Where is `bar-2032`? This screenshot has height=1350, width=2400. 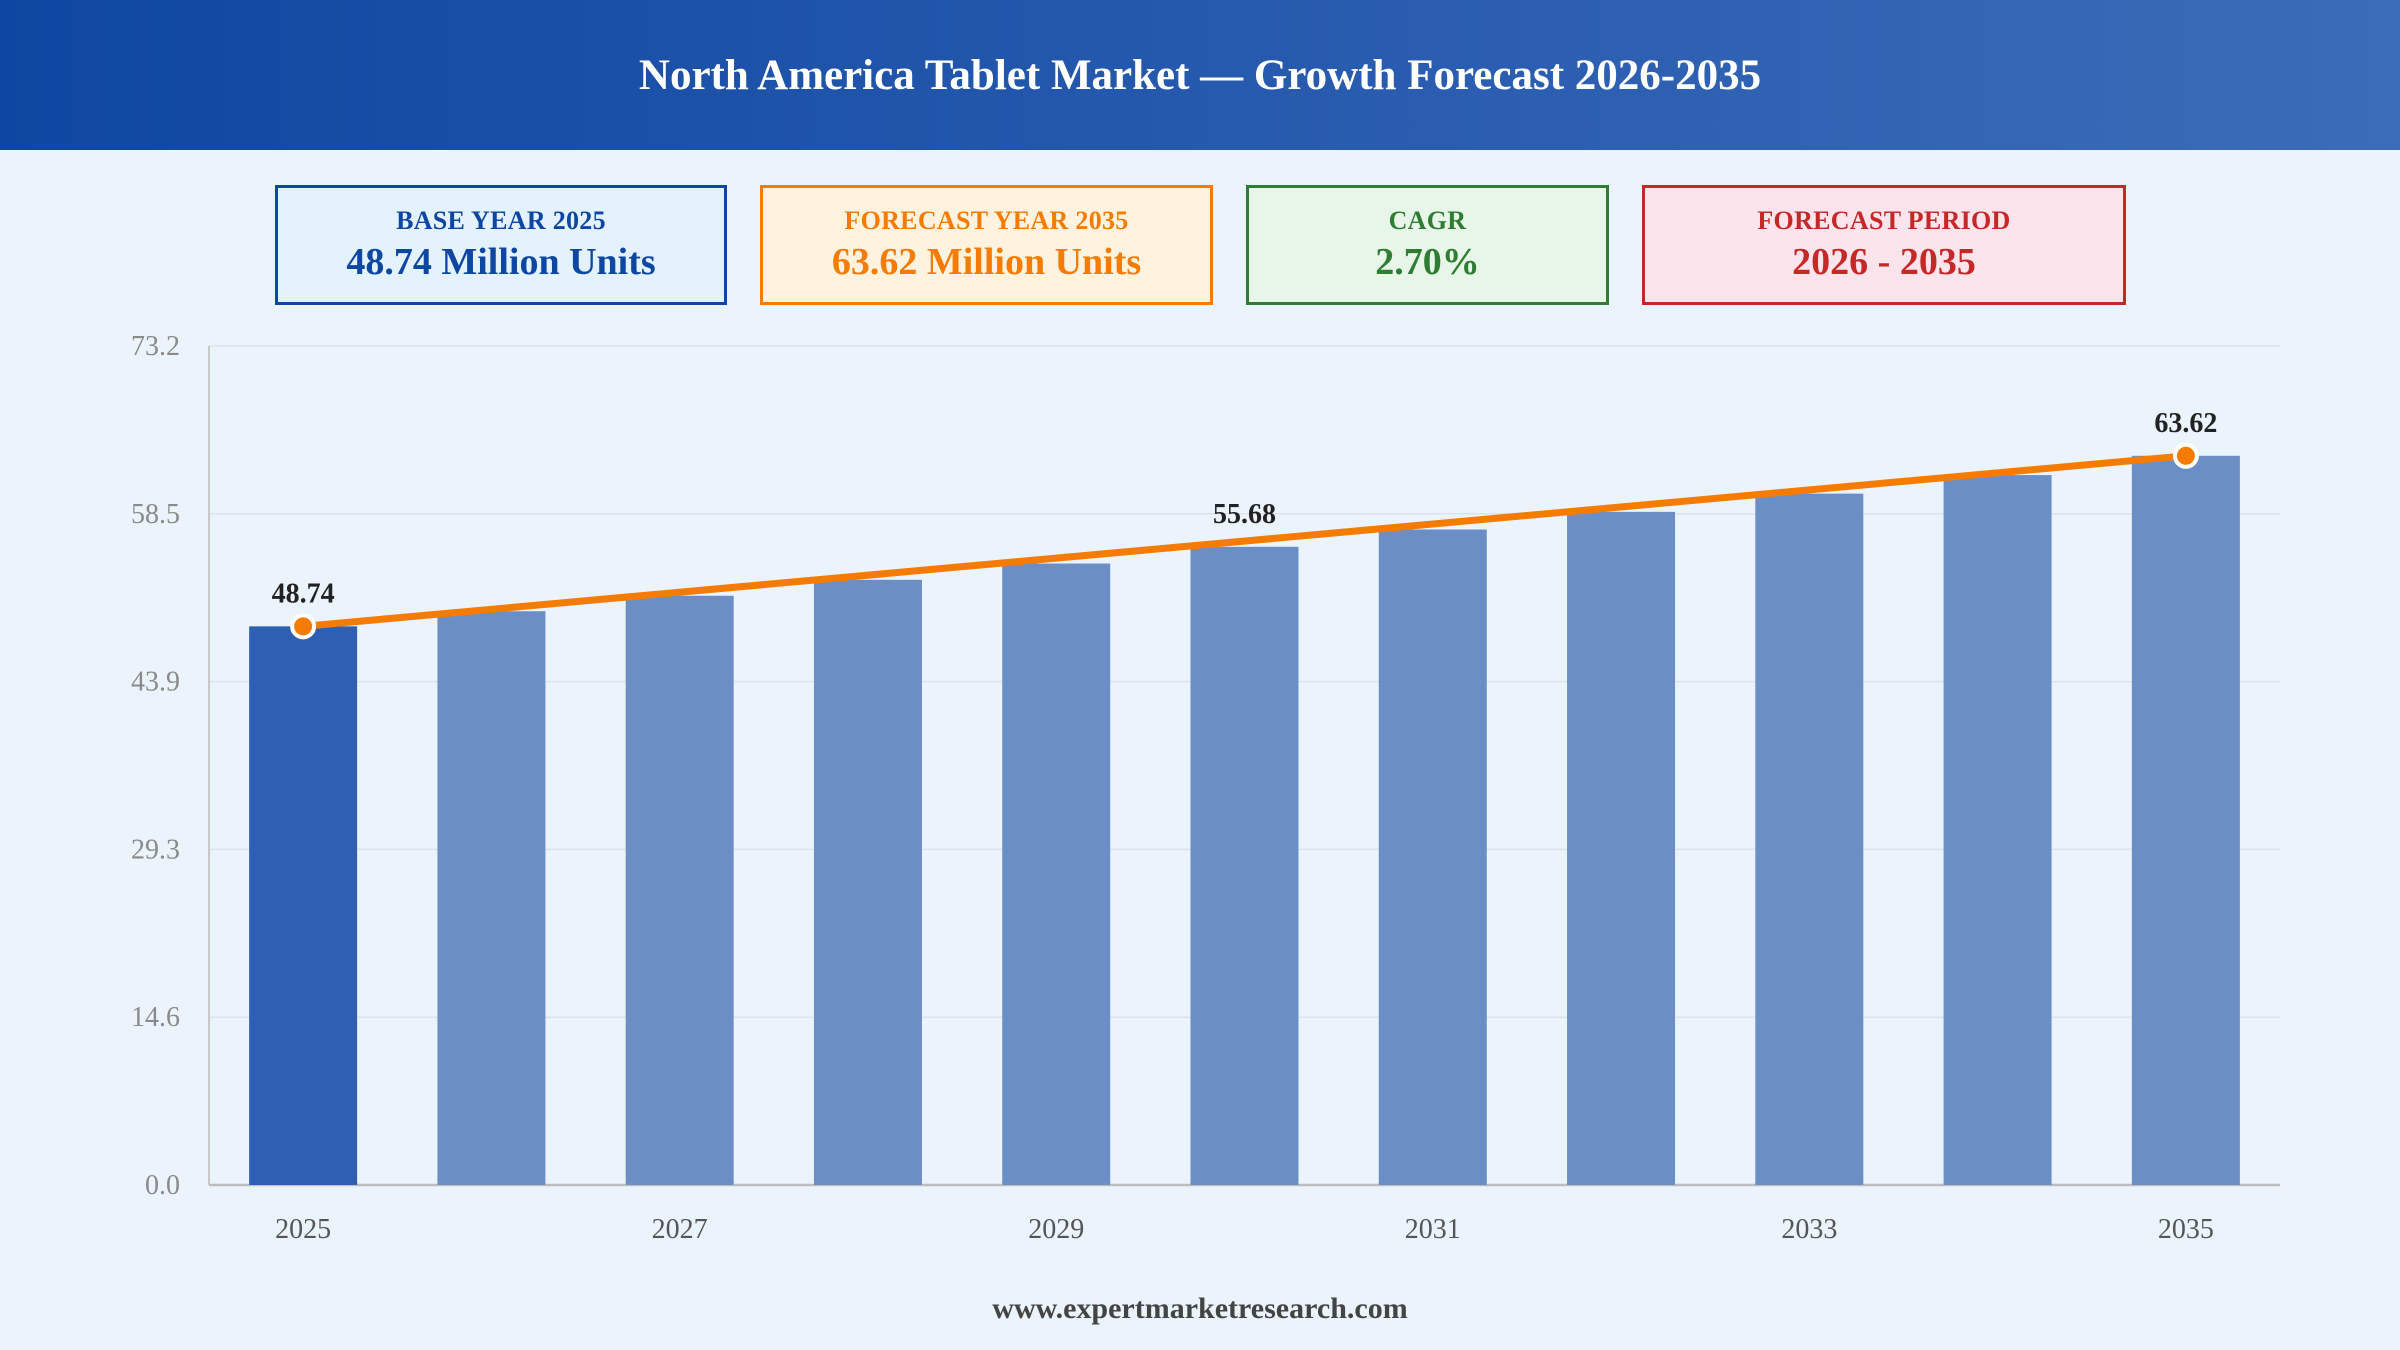 bar-2032 is located at coordinates (1621, 848).